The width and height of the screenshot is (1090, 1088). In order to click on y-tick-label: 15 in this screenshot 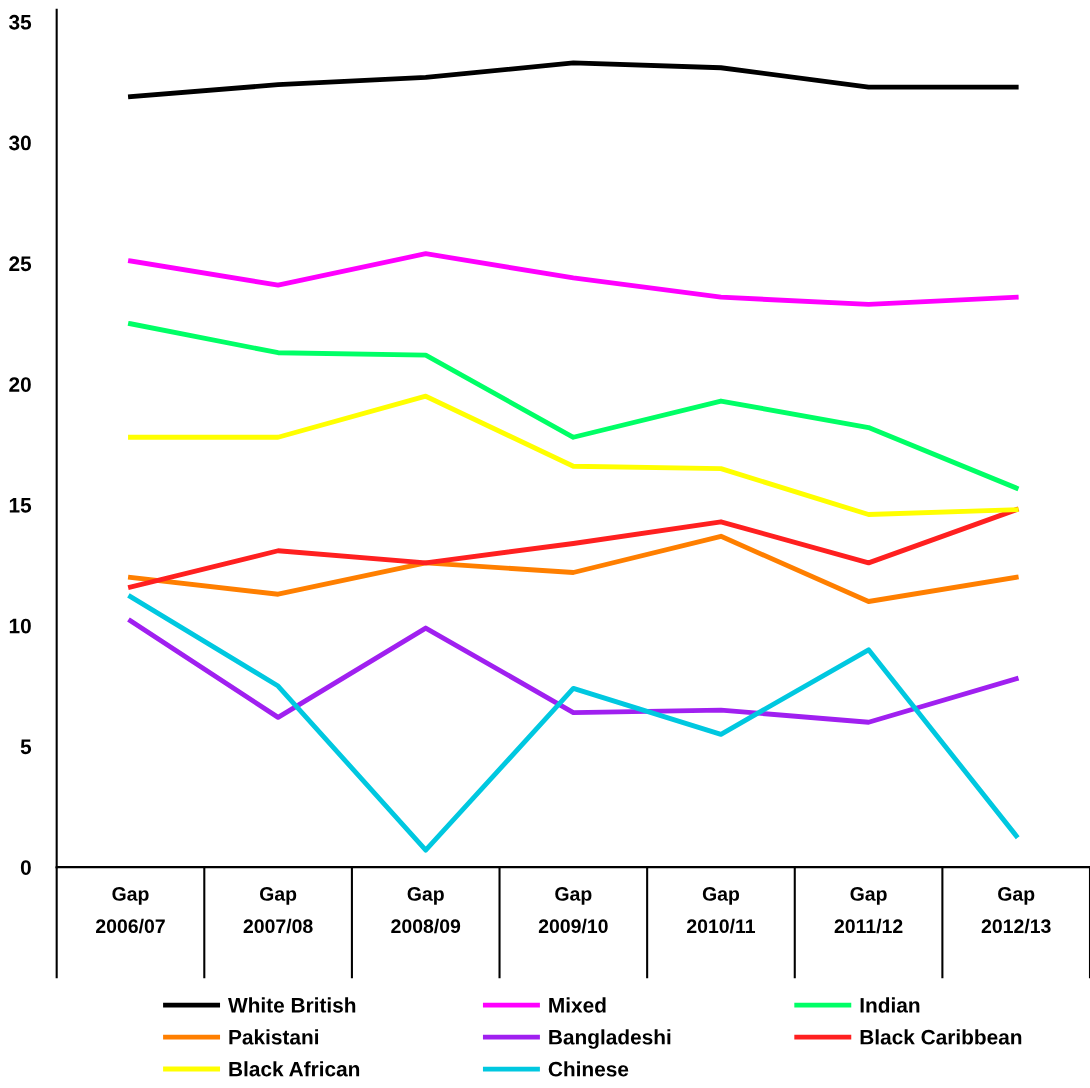, I will do `click(20, 505)`.